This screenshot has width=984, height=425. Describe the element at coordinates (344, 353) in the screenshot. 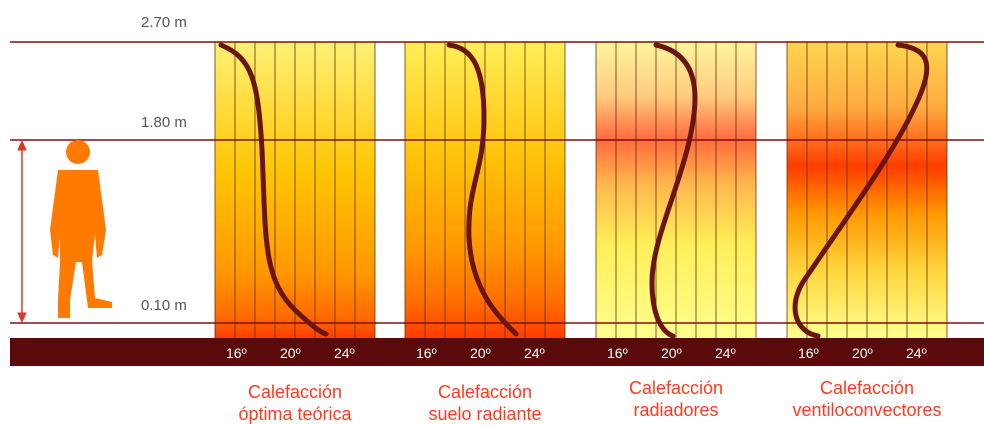

I see `tick-24-p1: 24º` at that location.